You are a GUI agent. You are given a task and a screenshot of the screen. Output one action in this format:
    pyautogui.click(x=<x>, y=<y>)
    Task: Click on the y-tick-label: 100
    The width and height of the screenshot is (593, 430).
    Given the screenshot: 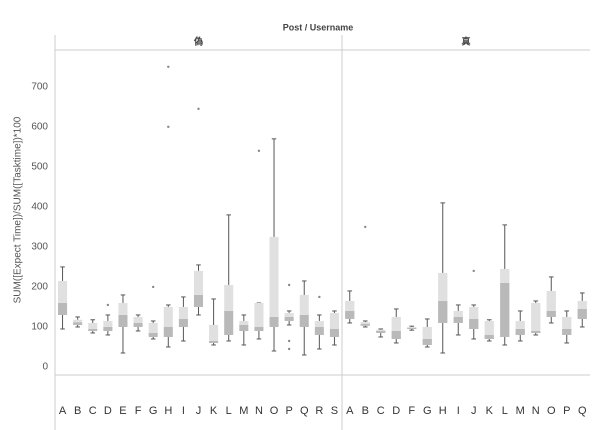 What is the action you would take?
    pyautogui.click(x=39, y=327)
    